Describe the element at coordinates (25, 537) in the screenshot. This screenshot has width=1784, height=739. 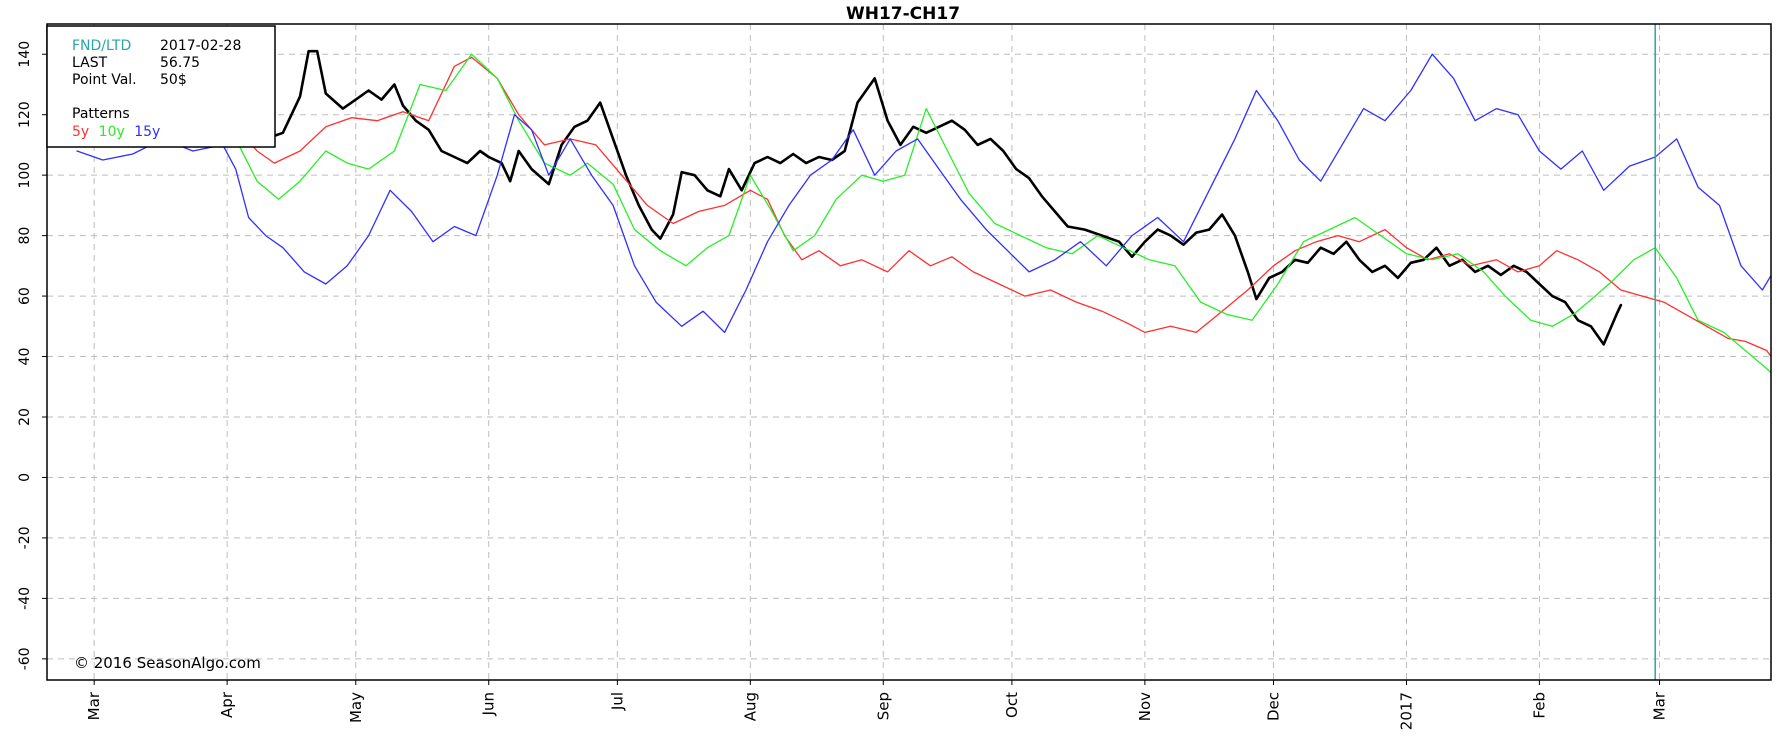
I see `y-tick-label: -20` at that location.